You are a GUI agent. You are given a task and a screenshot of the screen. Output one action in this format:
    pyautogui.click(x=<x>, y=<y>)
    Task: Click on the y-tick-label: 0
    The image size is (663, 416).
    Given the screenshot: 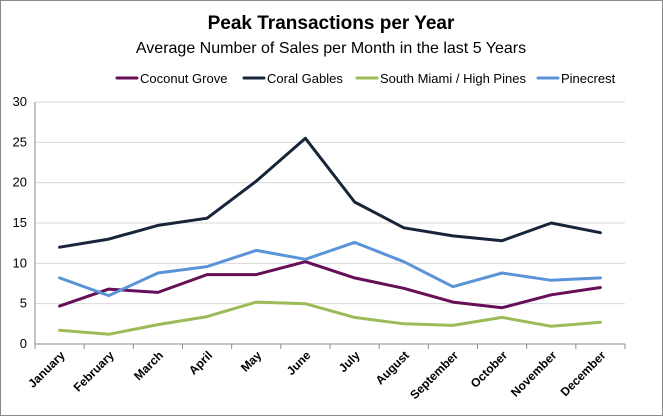 What is the action you would take?
    pyautogui.click(x=23, y=343)
    